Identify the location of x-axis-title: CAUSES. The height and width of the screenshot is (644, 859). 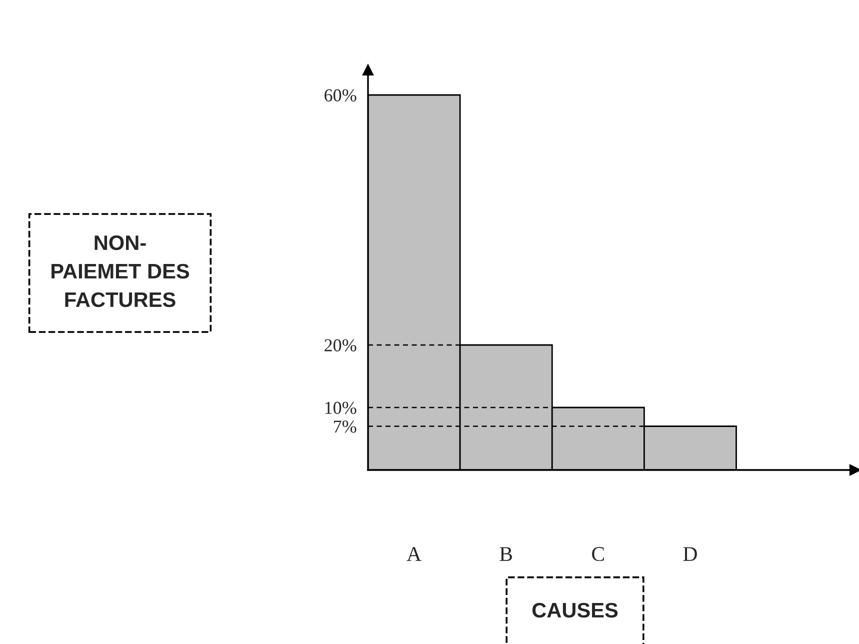
(575, 610).